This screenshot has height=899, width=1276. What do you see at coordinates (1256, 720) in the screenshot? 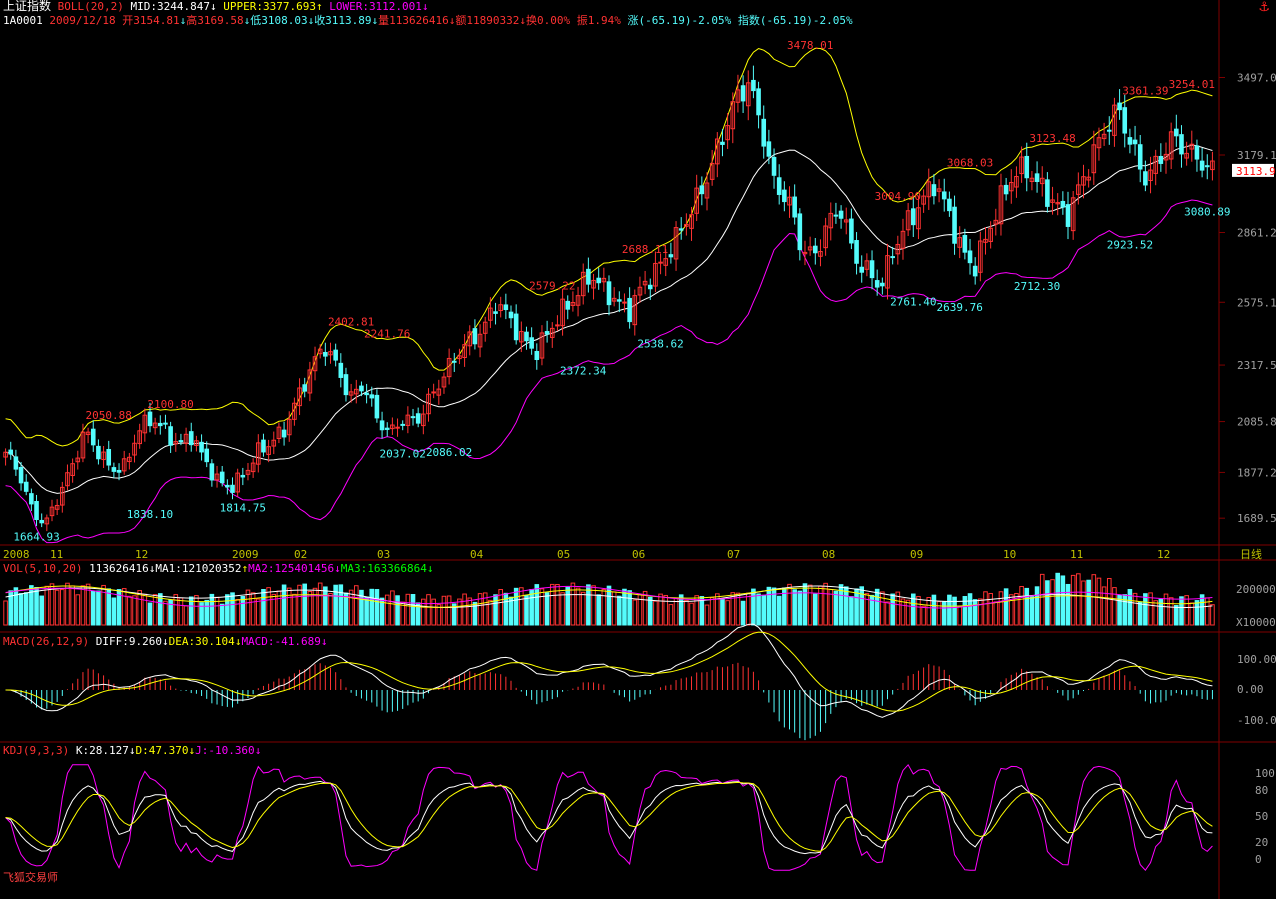
I see `macd-tick-label: -100.00` at bounding box center [1256, 720].